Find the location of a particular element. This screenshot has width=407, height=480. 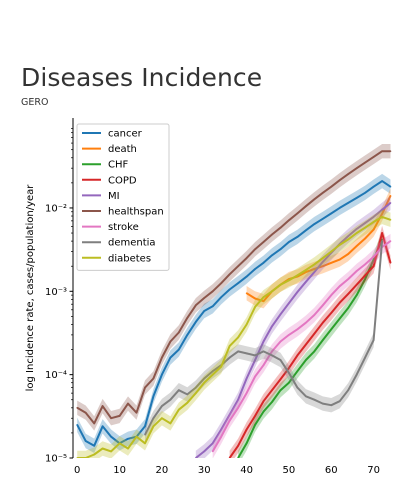

x-tick-label: 0 is located at coordinates (77, 470).